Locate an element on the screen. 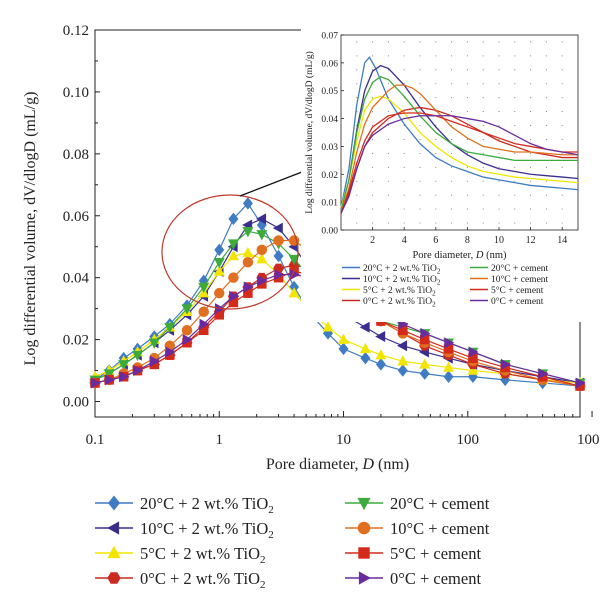 The image size is (600, 610). inset-y-axis-label: Log differential volume, dV/dlogD (mL/g) is located at coordinates (309, 132).